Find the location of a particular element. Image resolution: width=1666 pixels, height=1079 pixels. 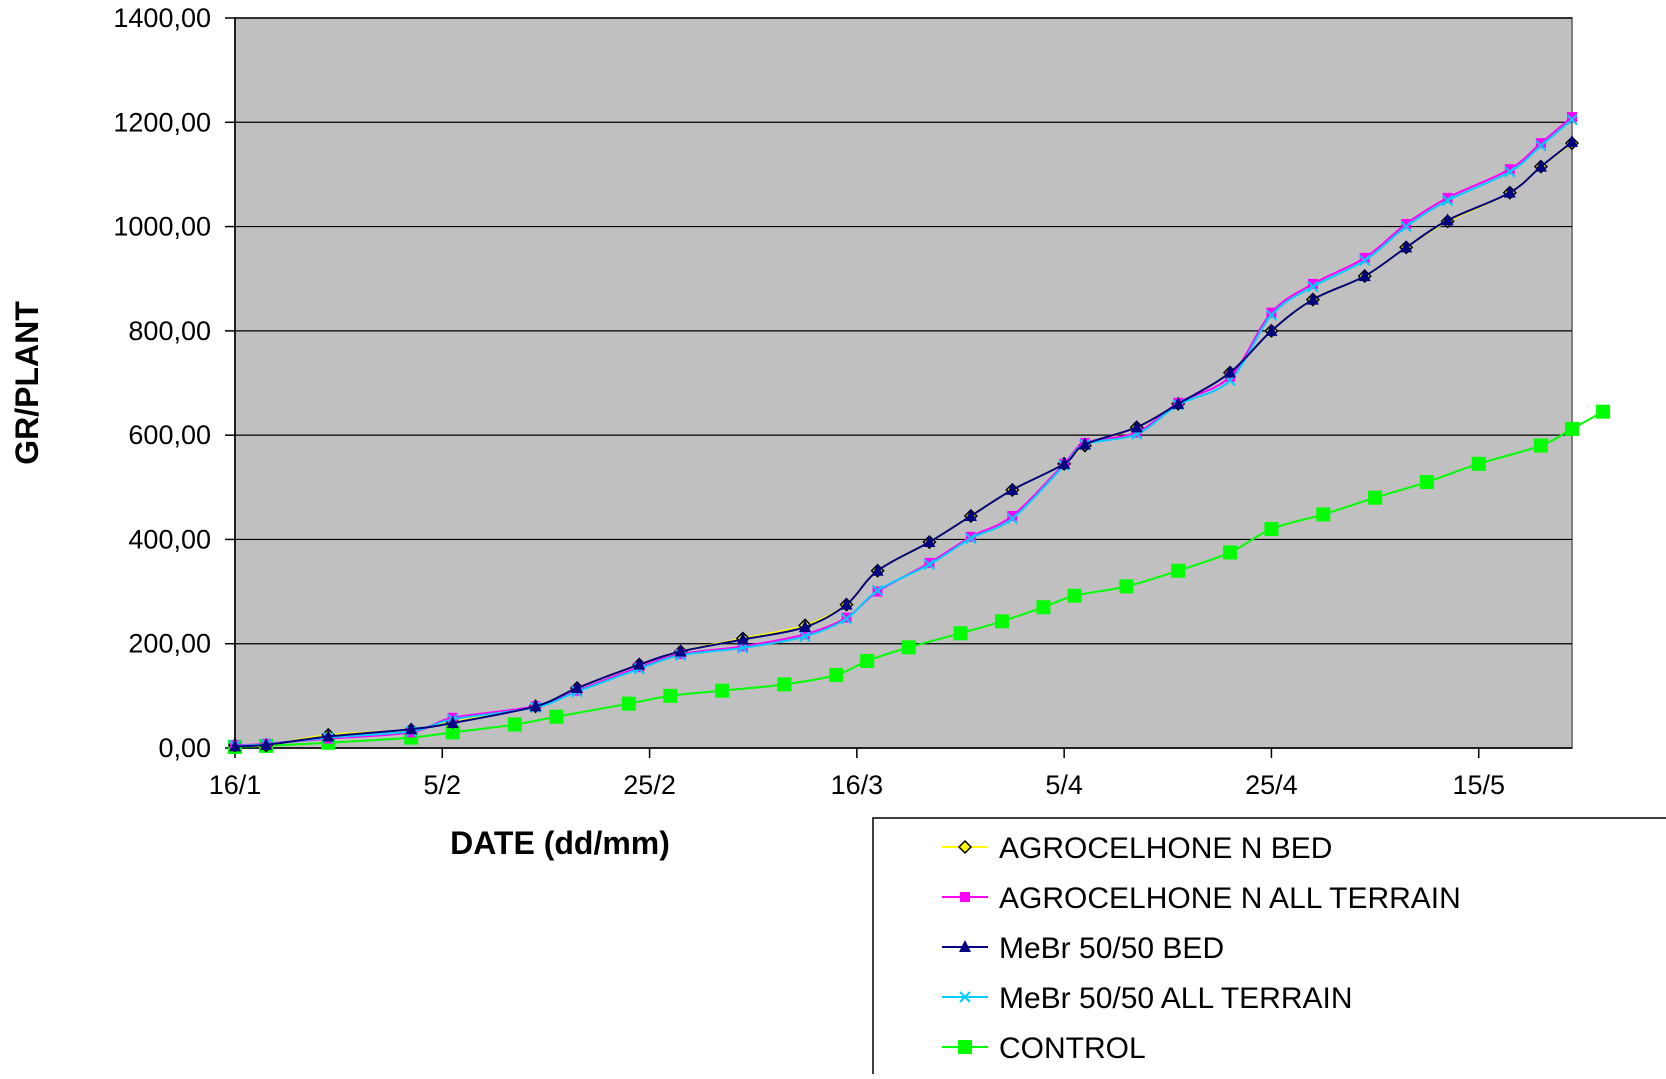

x-tick-label: 5/2 is located at coordinates (443, 785).